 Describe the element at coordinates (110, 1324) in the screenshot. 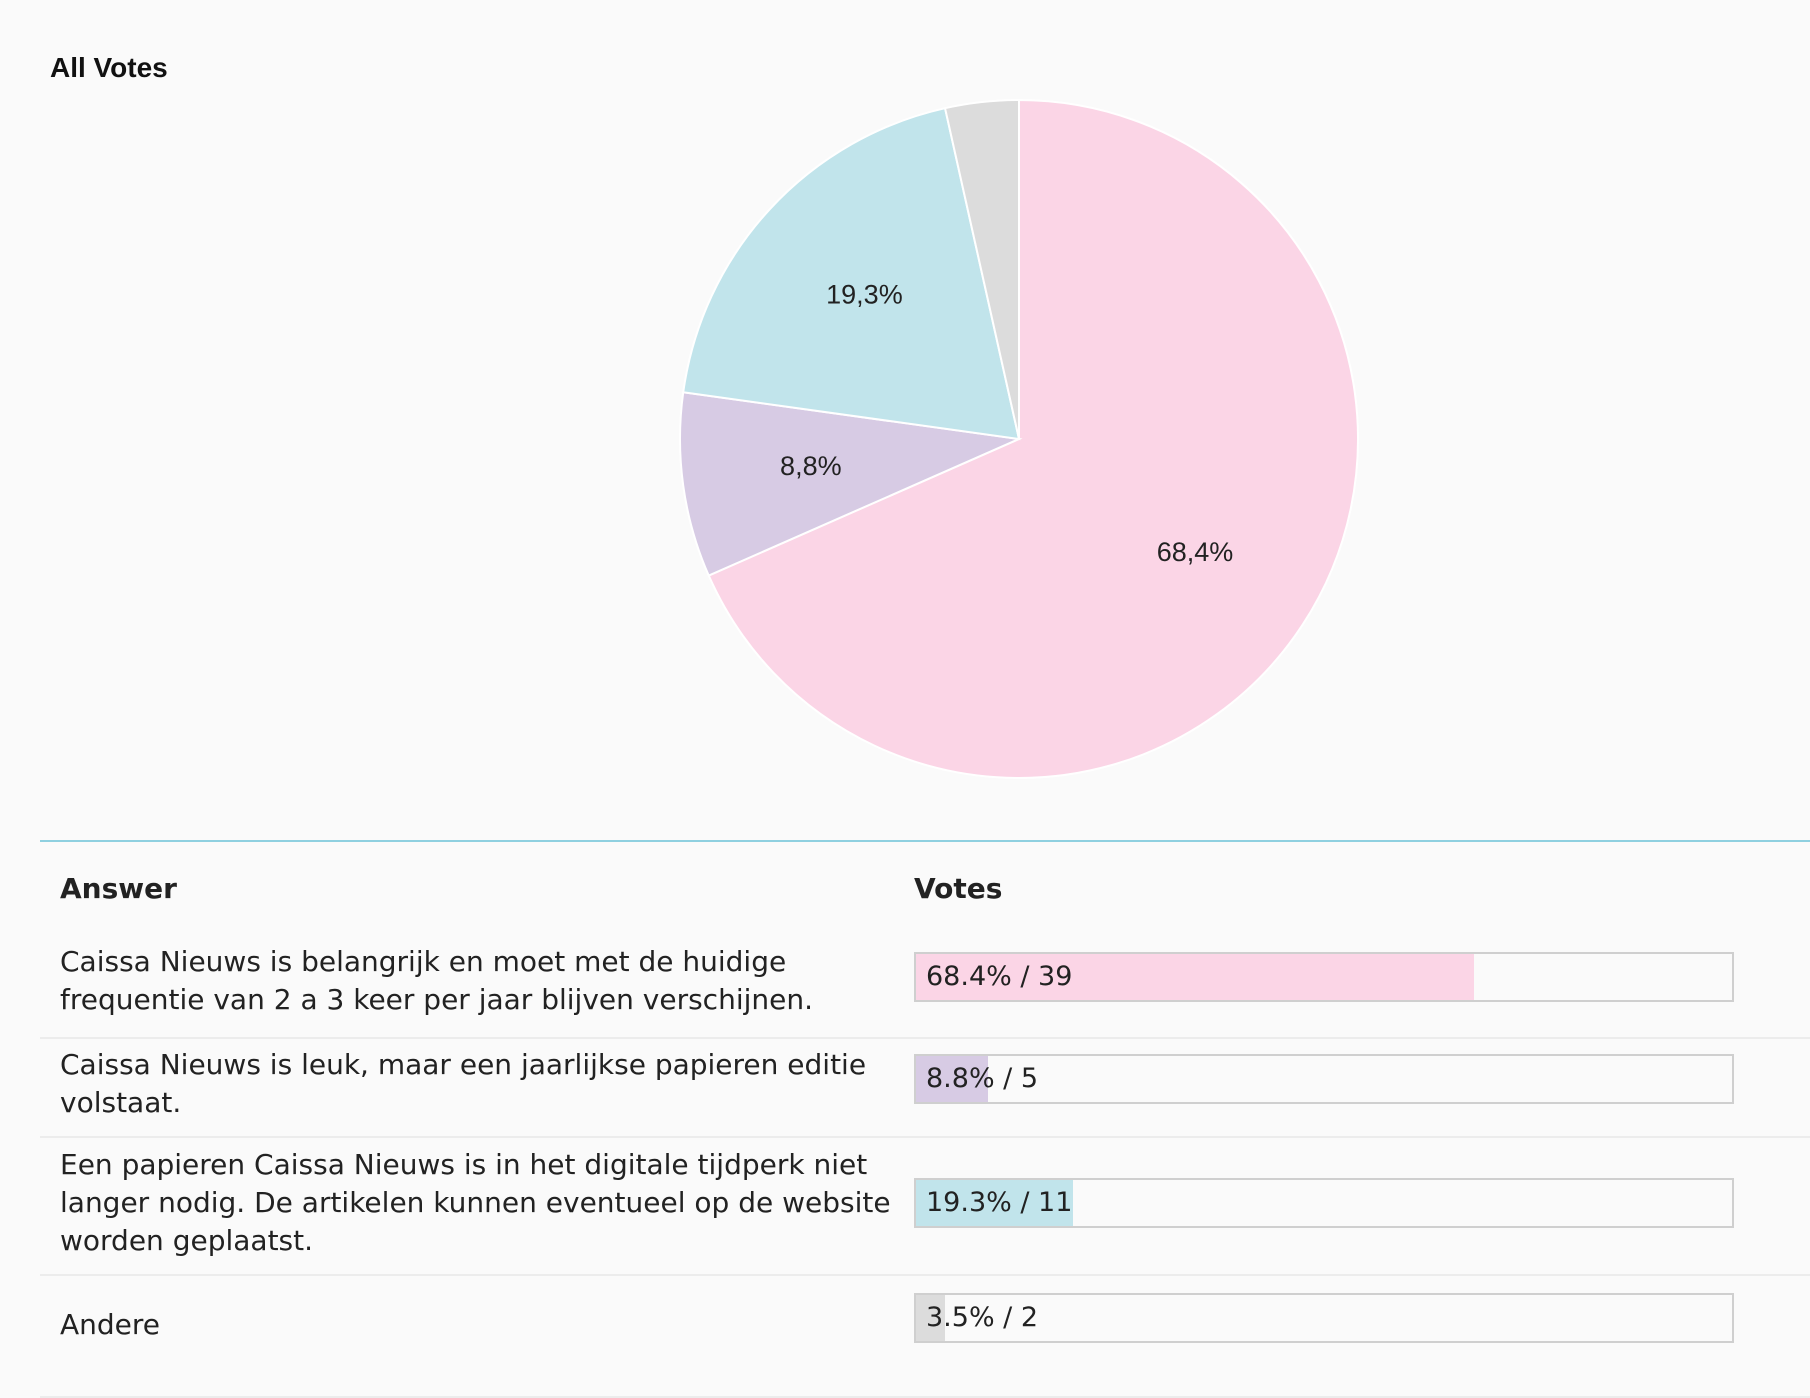

I see `answer-text: Andere` at that location.